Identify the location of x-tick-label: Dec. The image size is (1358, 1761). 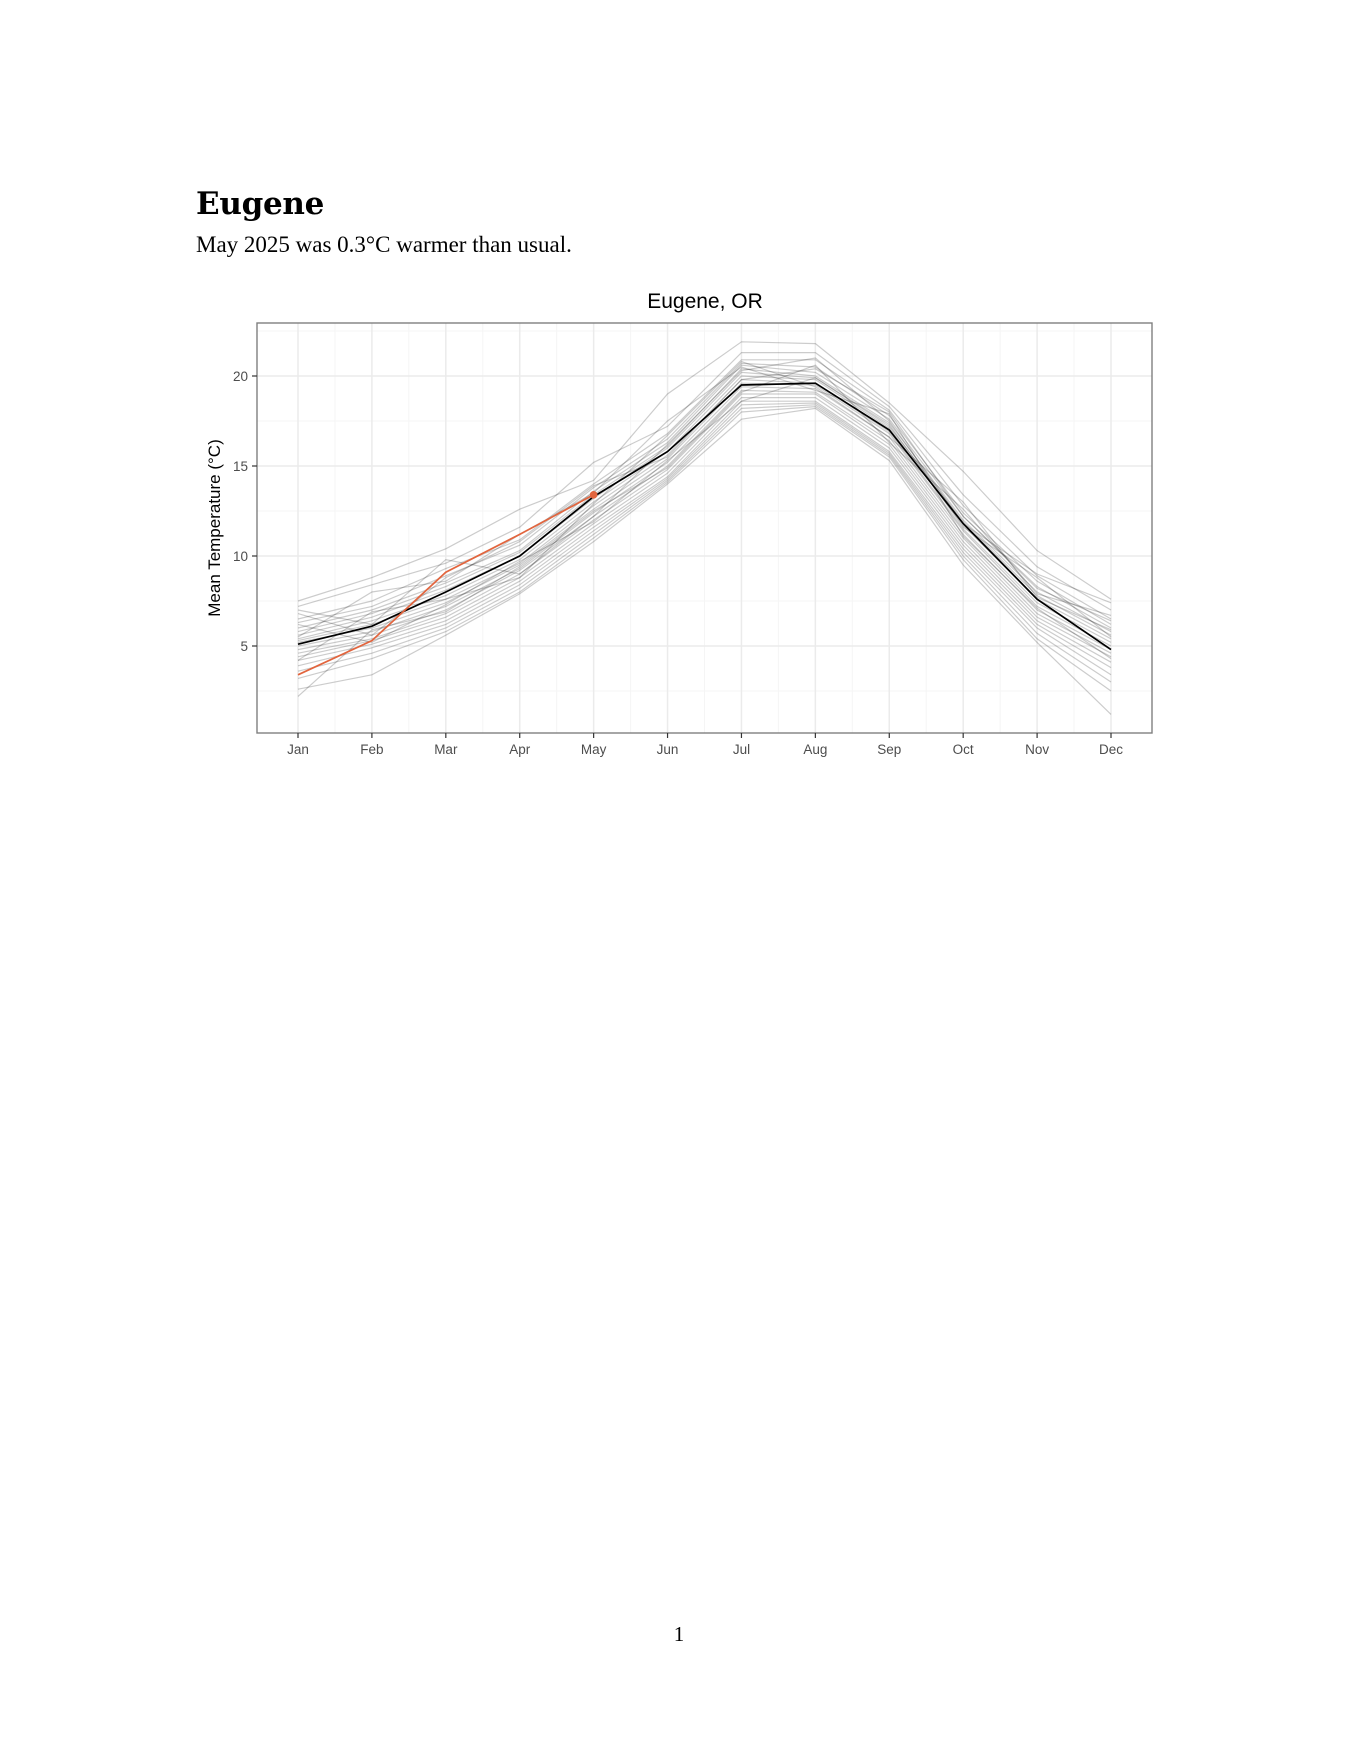
(1111, 749).